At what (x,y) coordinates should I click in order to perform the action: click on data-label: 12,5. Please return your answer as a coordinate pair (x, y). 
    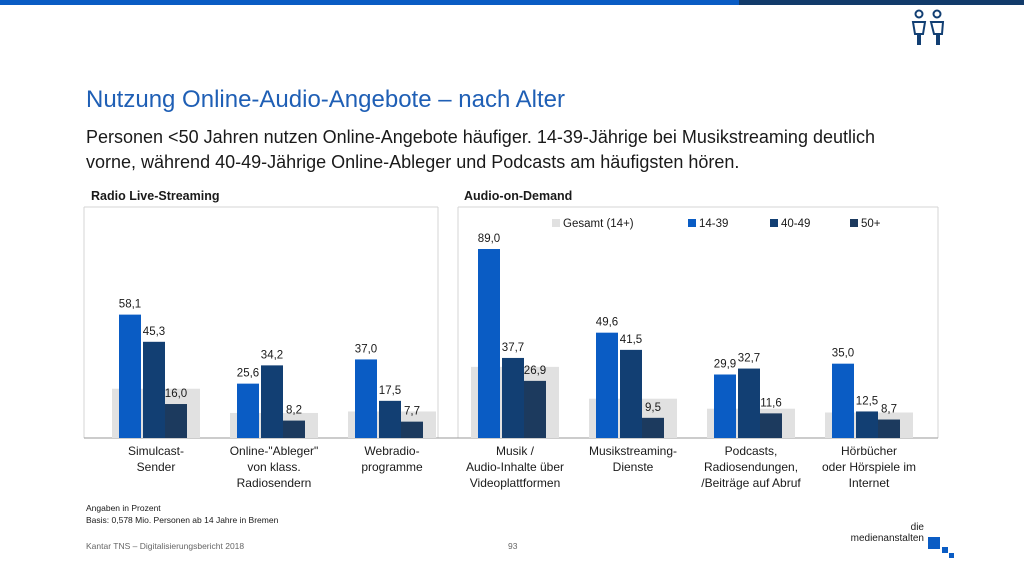
    Looking at the image, I should click on (867, 401).